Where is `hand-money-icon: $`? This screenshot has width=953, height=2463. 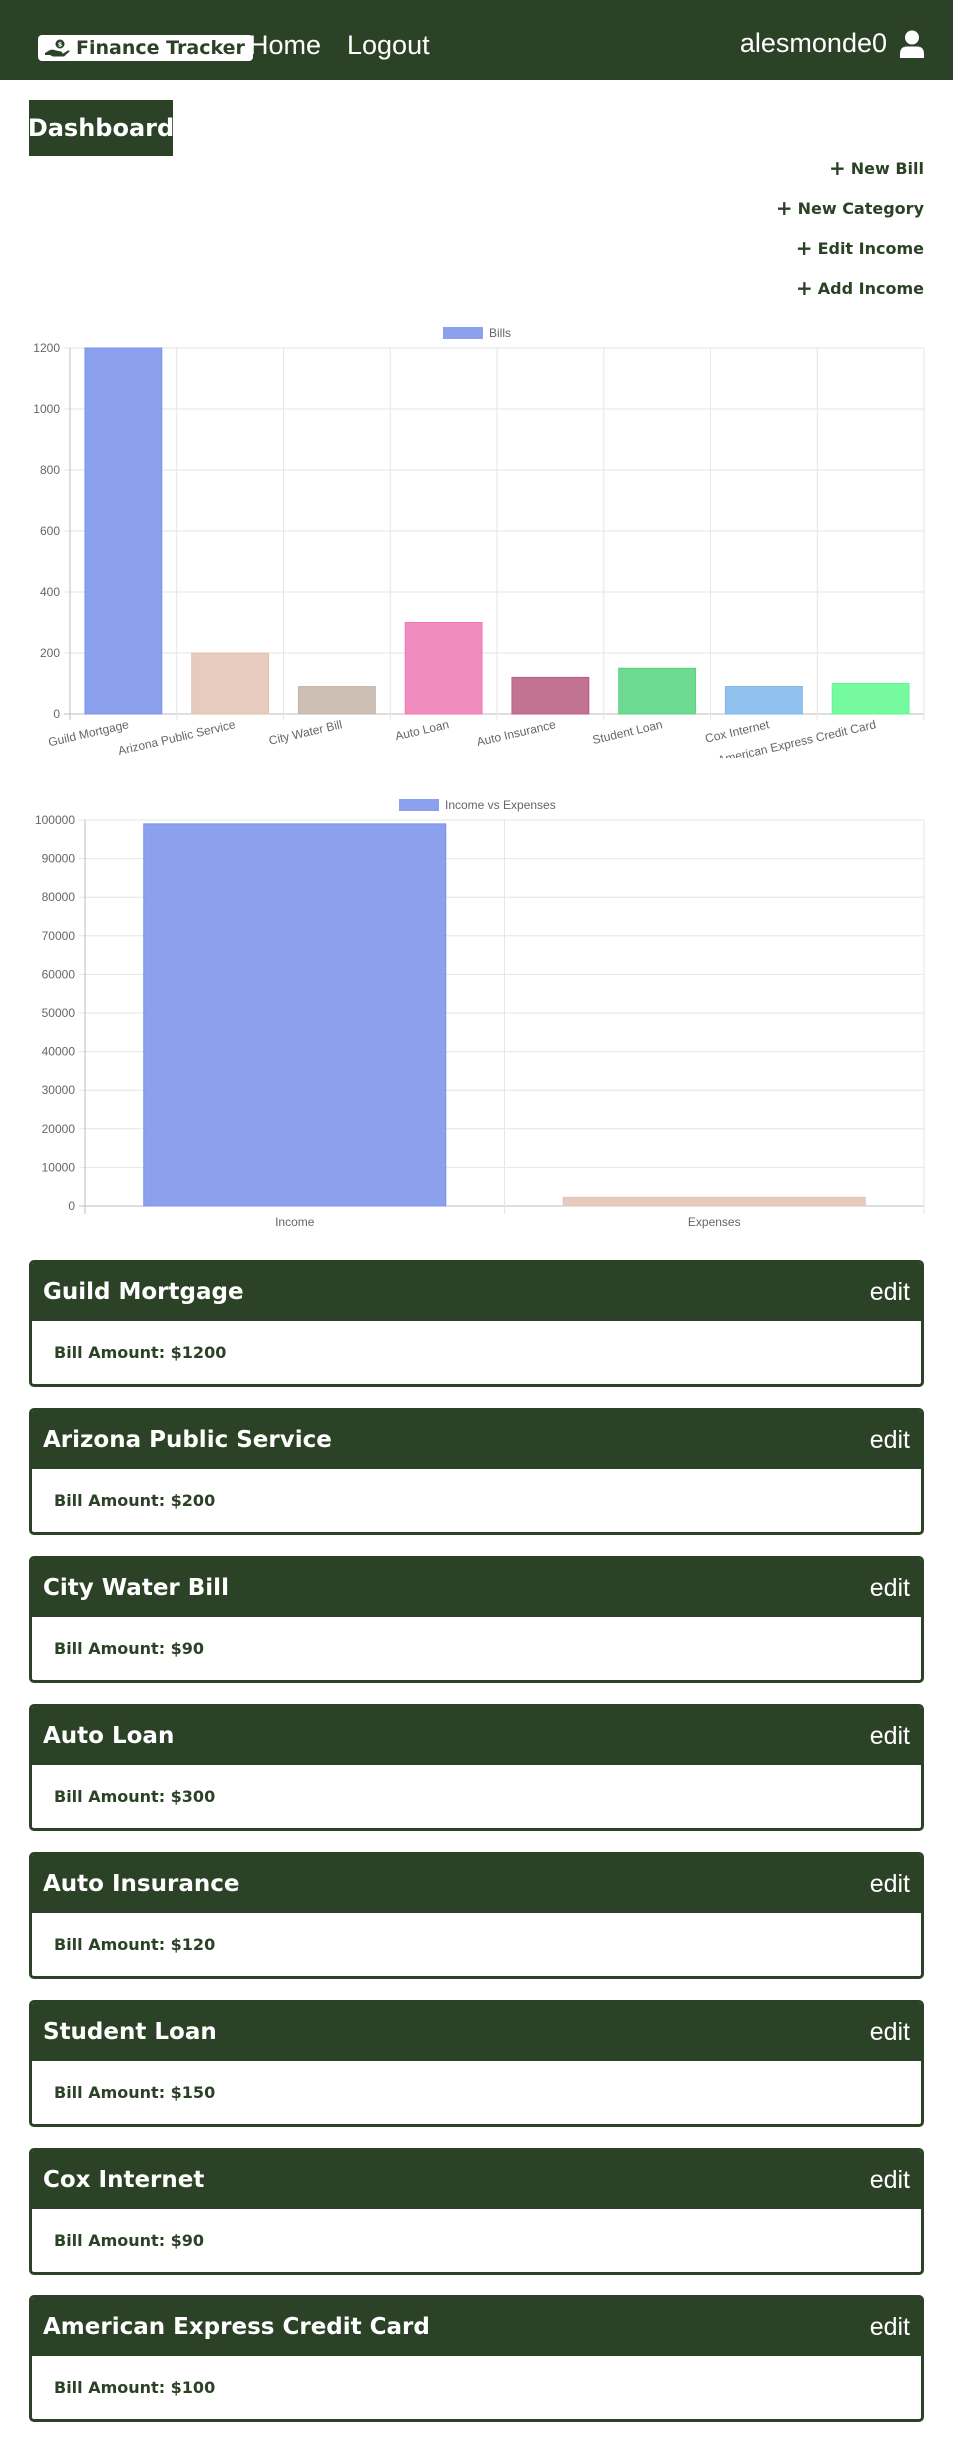
hand-money-icon: $ is located at coordinates (57, 48).